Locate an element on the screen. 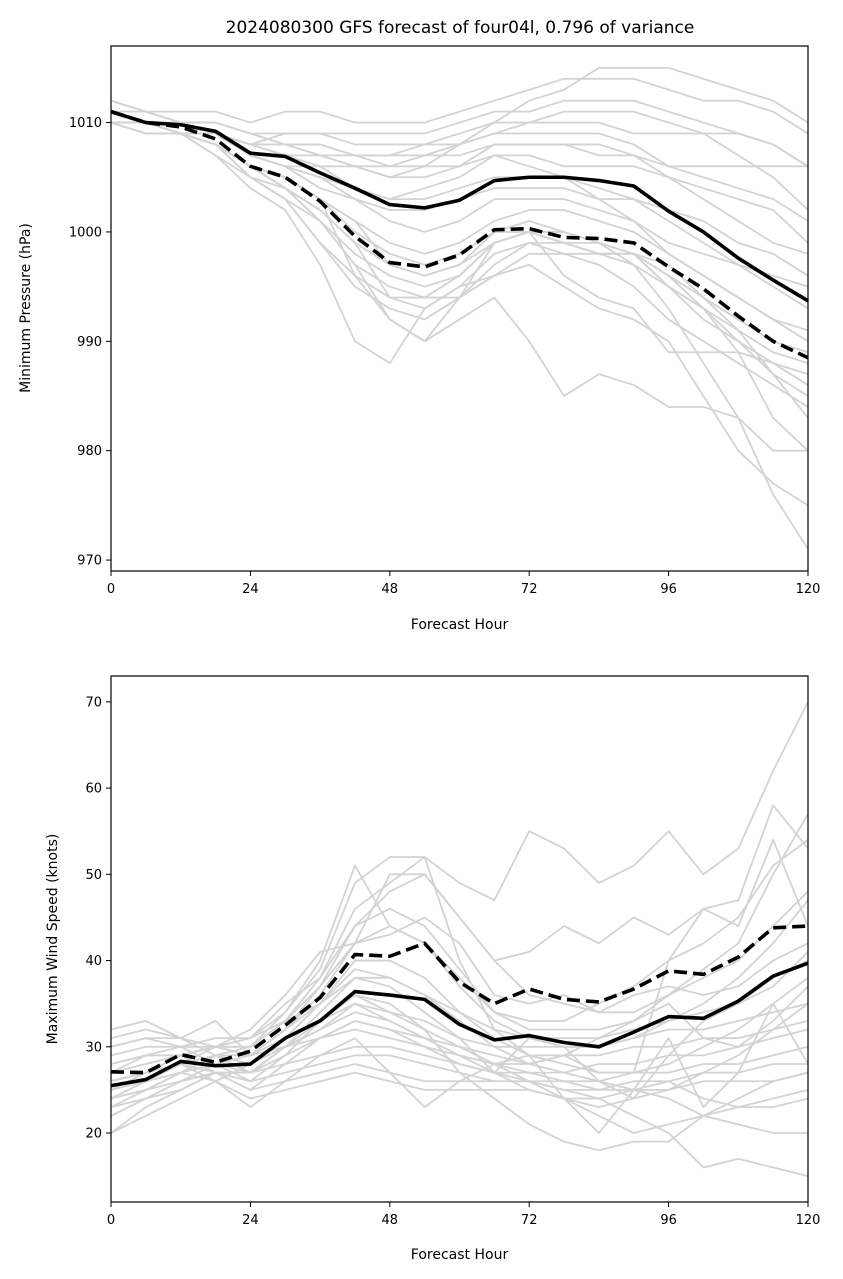  wind-x-tick-label: 48 is located at coordinates (390, 1220).